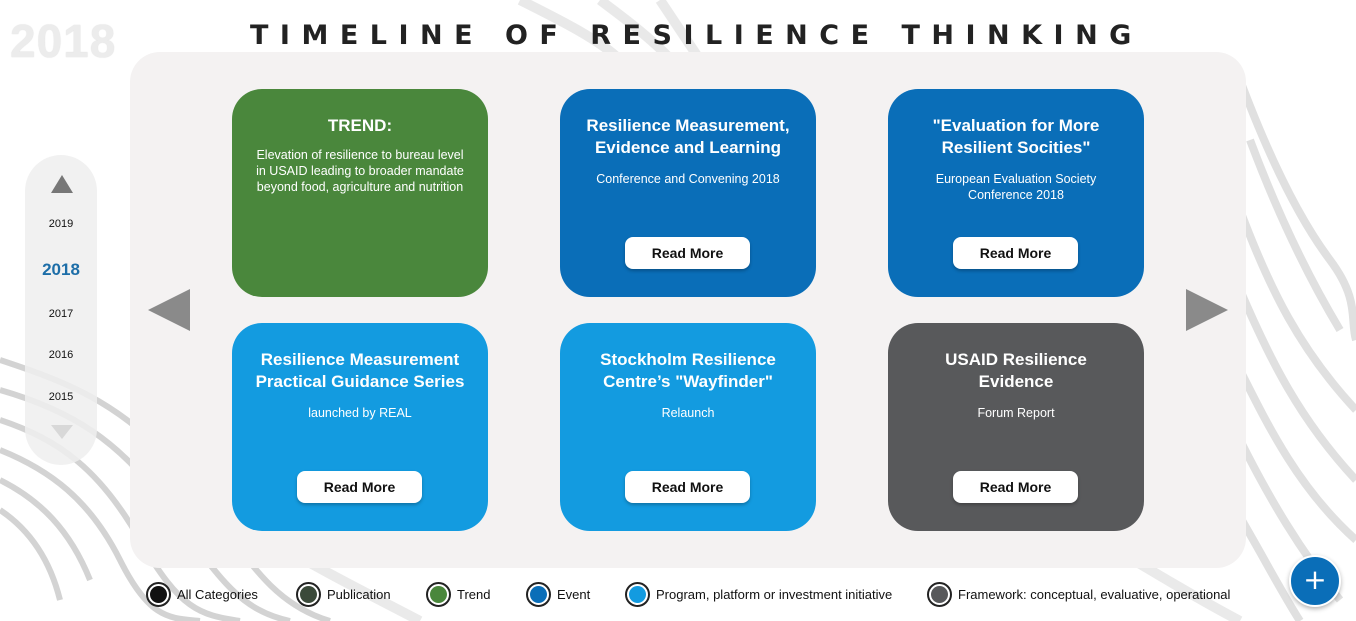  What do you see at coordinates (360, 413) in the screenshot?
I see `card-subtitle: launched by REAL` at bounding box center [360, 413].